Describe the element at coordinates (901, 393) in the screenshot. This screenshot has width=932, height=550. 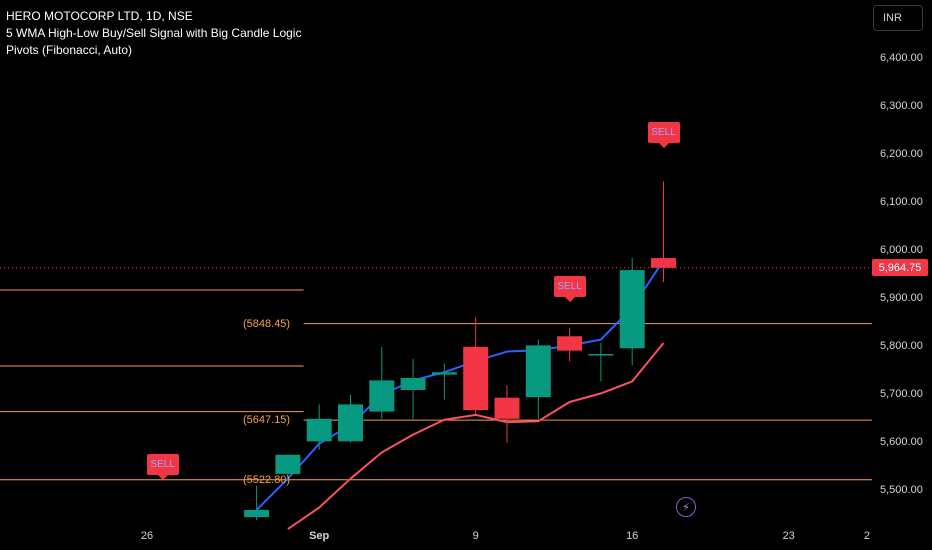
I see `price-tick-label: 5,700.00` at that location.